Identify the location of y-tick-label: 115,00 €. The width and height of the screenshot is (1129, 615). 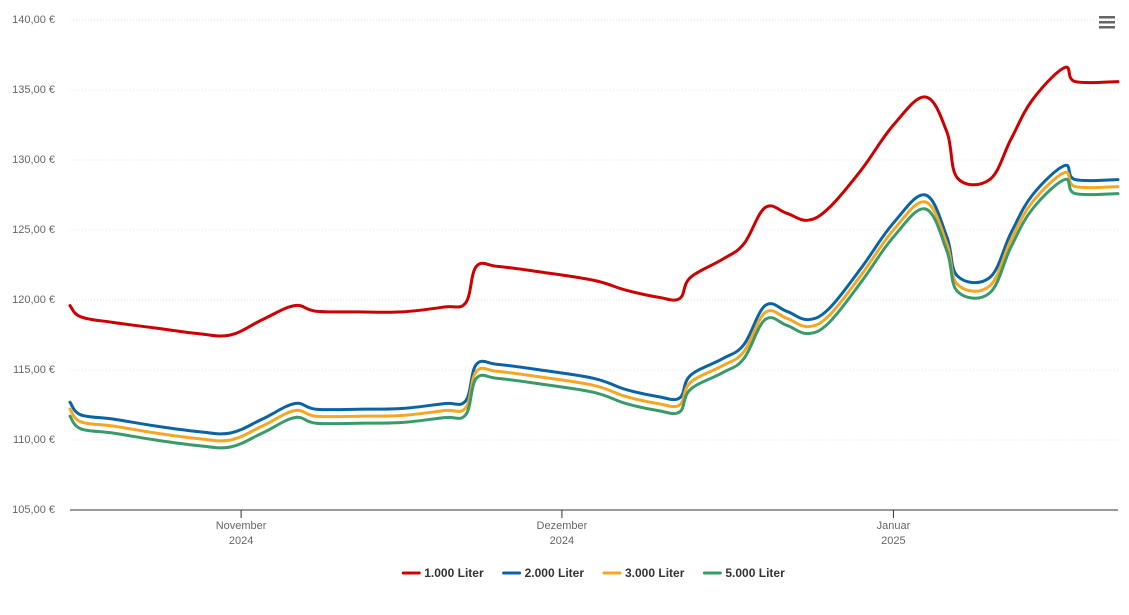
(34, 370).